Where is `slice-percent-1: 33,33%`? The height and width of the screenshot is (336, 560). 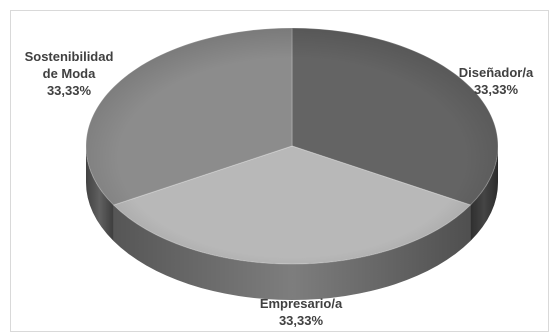
slice-percent-1: 33,33% is located at coordinates (301, 320).